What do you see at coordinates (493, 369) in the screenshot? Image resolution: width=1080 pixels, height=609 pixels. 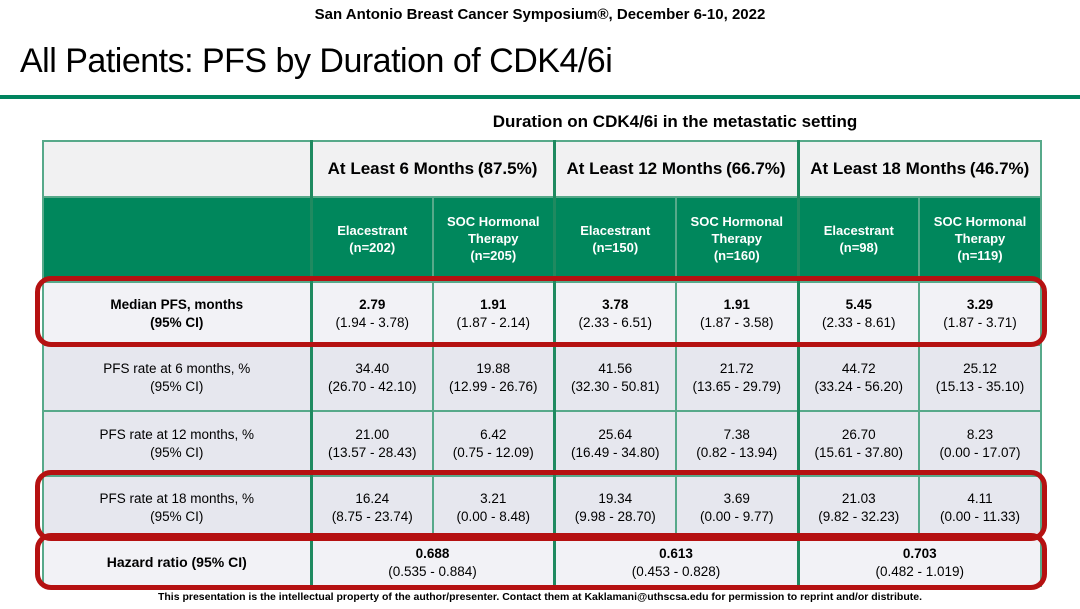 I see `value: 19.88` at bounding box center [493, 369].